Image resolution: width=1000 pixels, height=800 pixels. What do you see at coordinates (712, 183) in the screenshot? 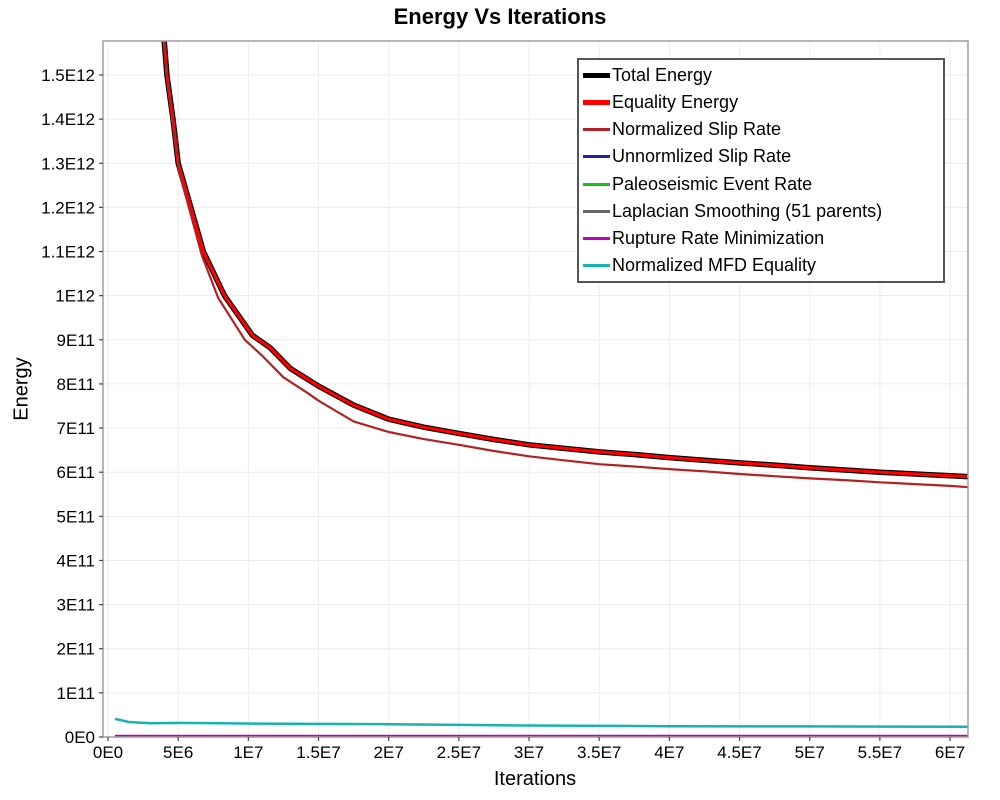
I see `legend-label: Paleoseismic Event Rate` at bounding box center [712, 183].